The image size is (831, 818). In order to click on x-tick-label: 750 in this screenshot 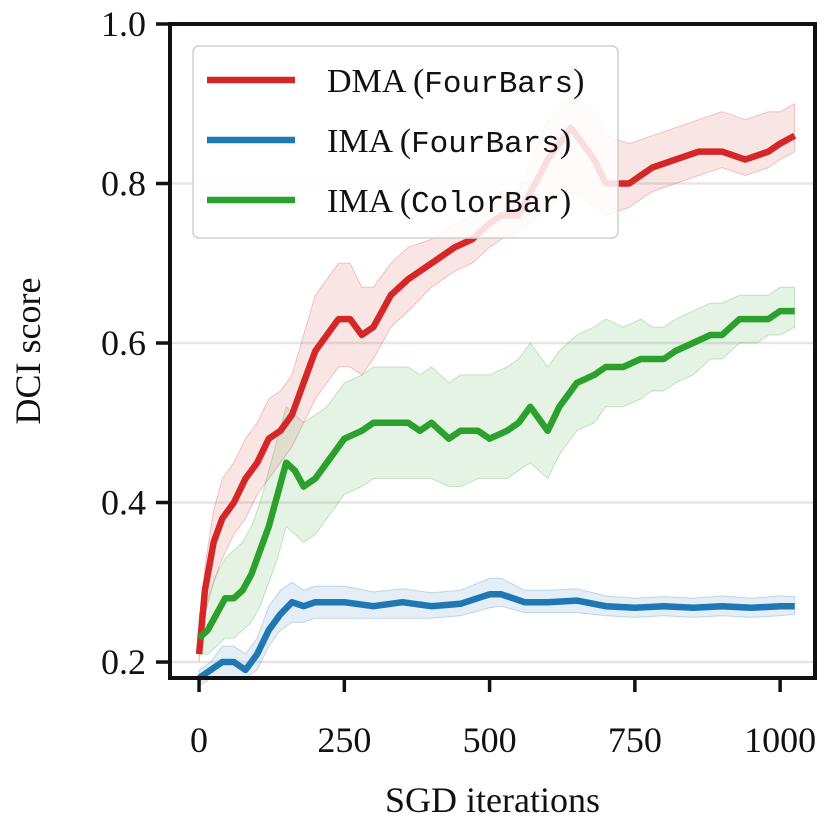, I will do `click(635, 740)`.